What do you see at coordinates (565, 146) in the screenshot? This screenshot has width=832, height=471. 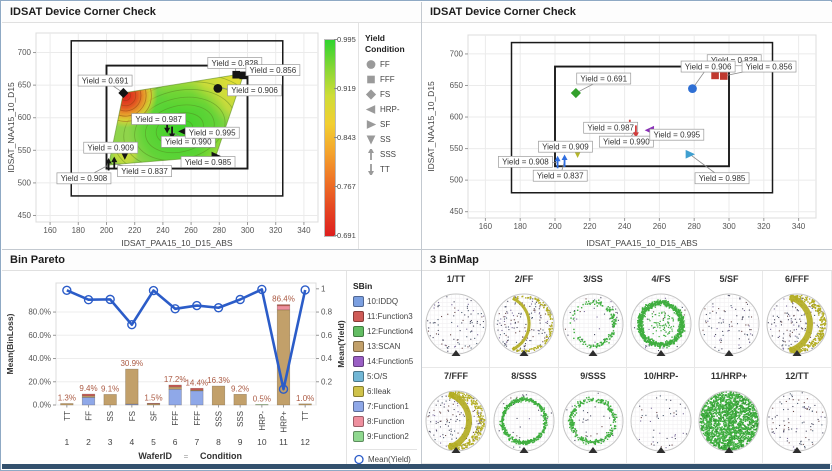 I see `svg-text: Yield = 0.909` at bounding box center [565, 146].